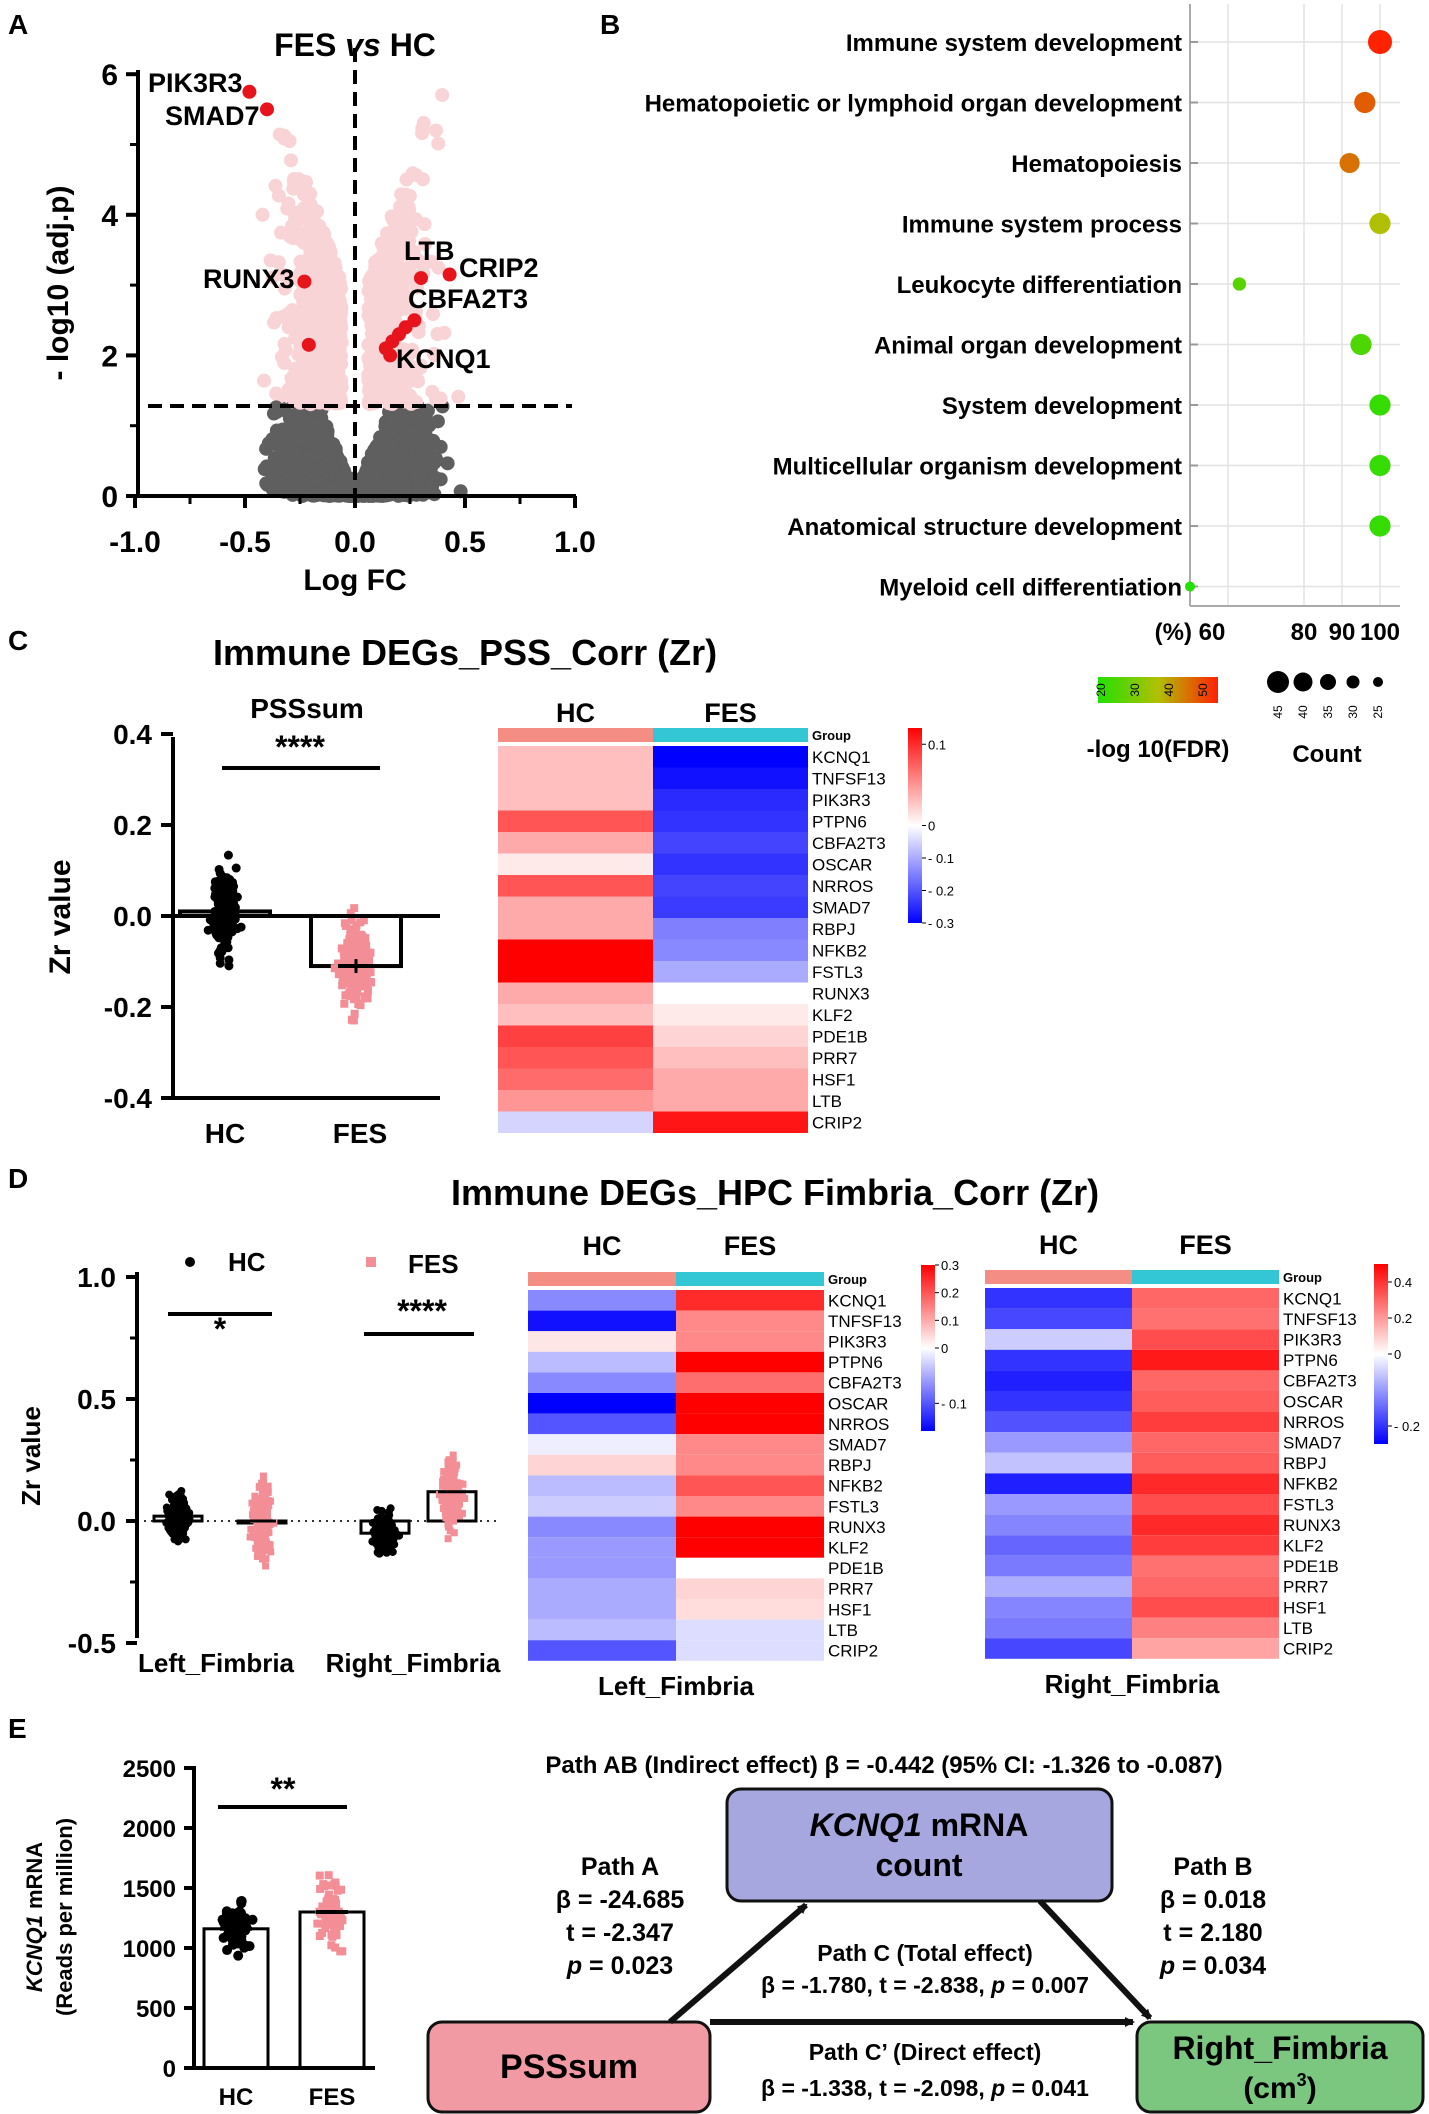  Describe the element at coordinates (225, 1133) in the screenshot. I see `pss-x-label: HC` at that location.